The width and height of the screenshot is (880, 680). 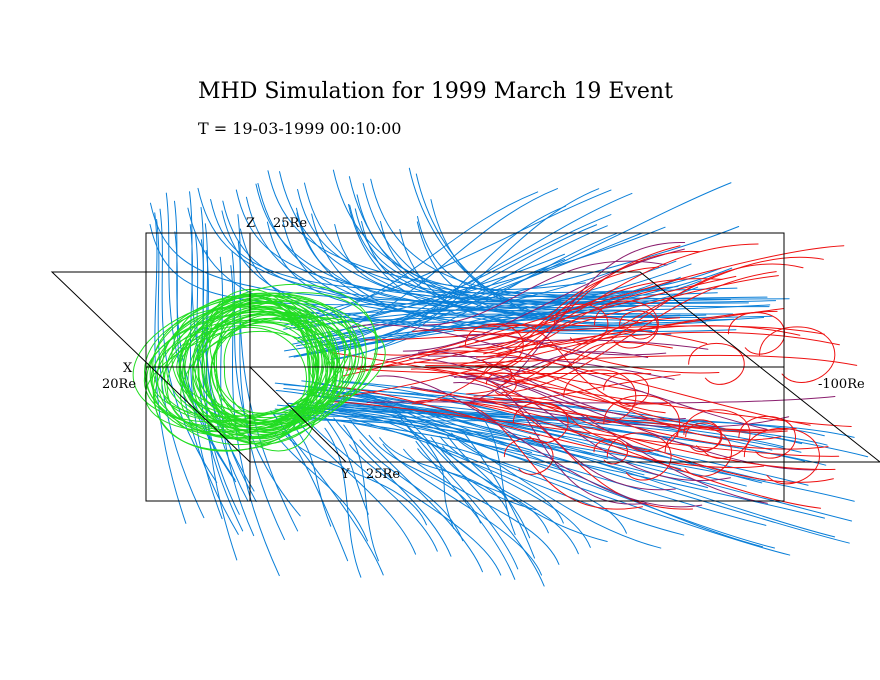 I want to click on figure-title: MHD Simulation for 1999 March 19 Event, so click(x=435, y=91).